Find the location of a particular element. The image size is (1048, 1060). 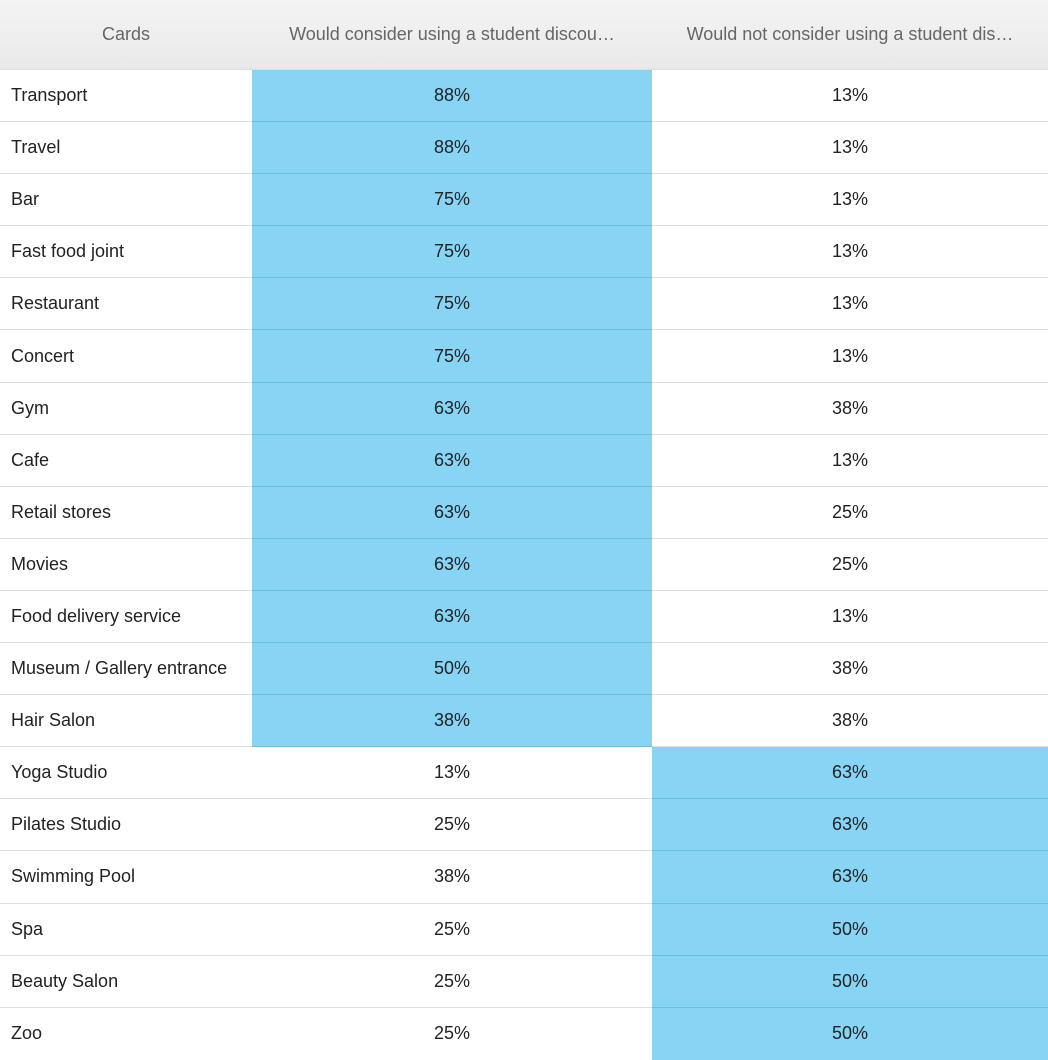

table-row: Swimming Pool 38% 63% is located at coordinates (524, 877).